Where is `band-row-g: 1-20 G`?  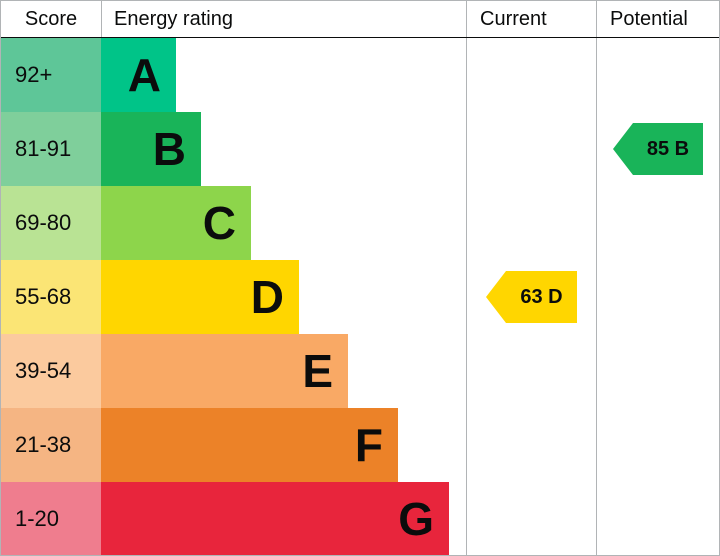 band-row-g: 1-20 G is located at coordinates (360, 518).